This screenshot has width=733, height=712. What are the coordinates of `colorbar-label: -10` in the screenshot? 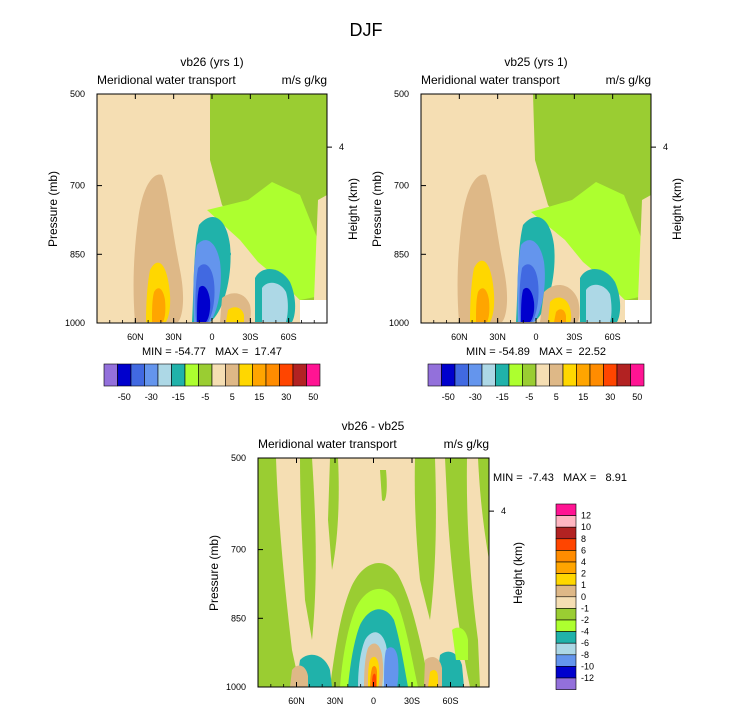 It's located at (587, 666).